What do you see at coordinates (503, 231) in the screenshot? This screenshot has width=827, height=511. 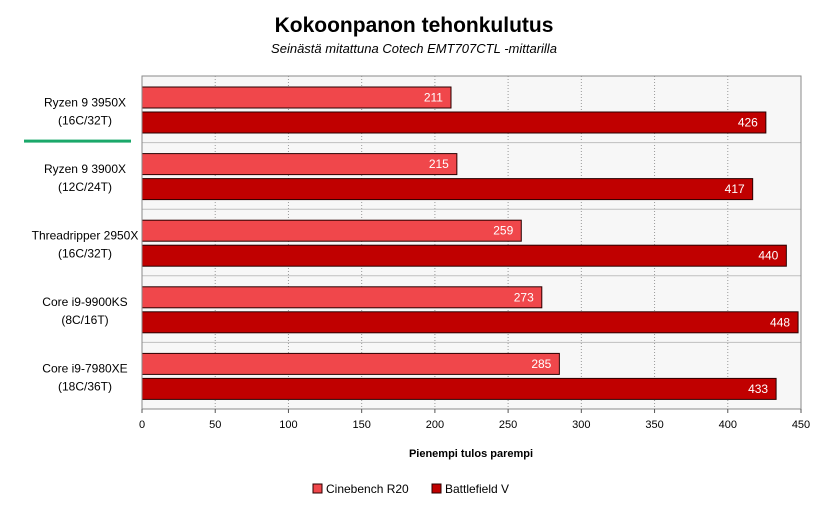 I see `data-label: 259` at bounding box center [503, 231].